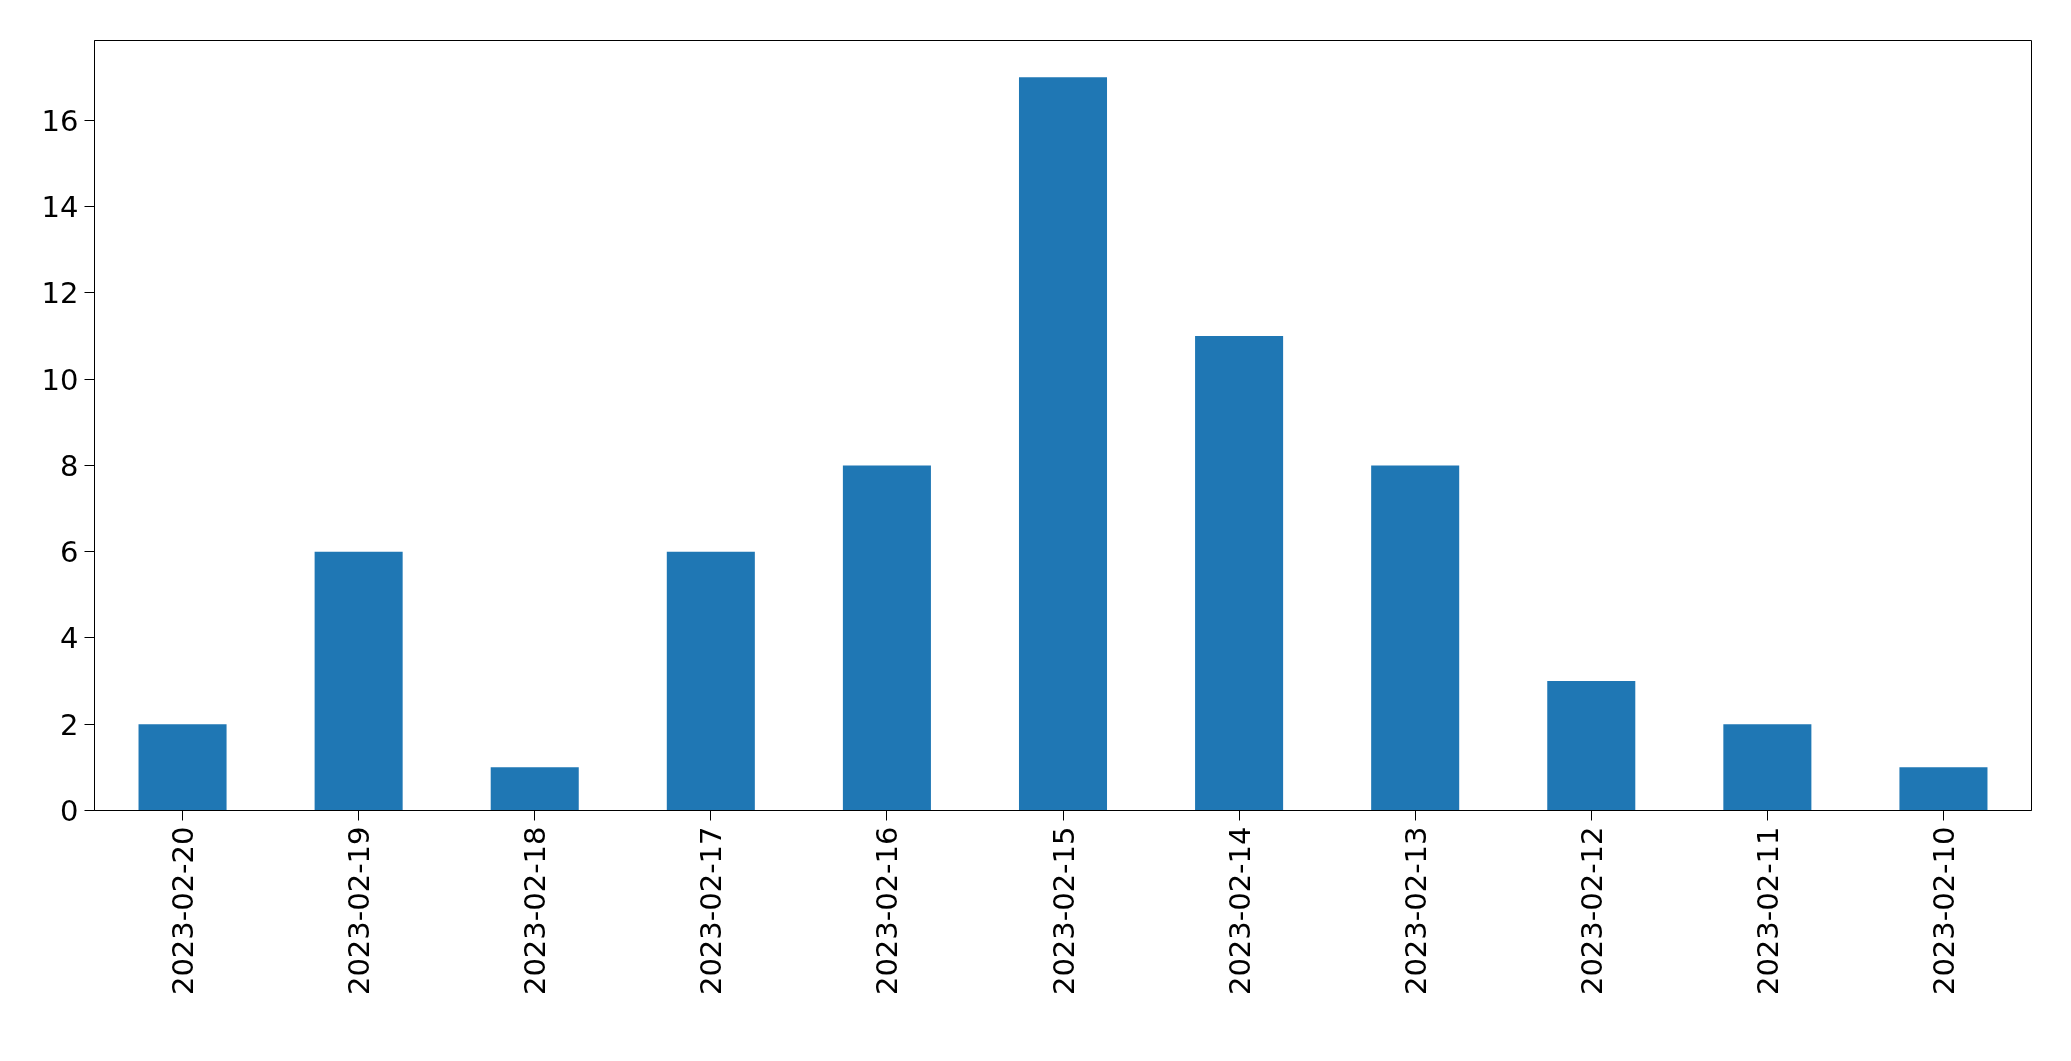 The width and height of the screenshot is (2071, 1061). I want to click on x-tick-label: 2023-02-10, so click(1943, 911).